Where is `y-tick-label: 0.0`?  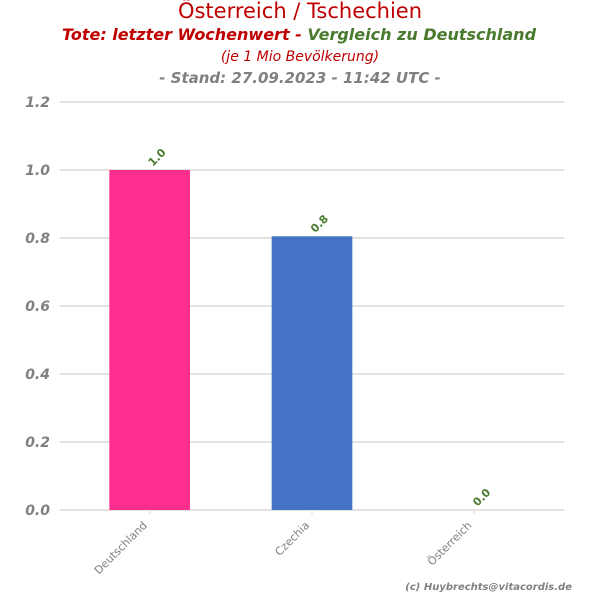 y-tick-label: 0.0 is located at coordinates (37, 511).